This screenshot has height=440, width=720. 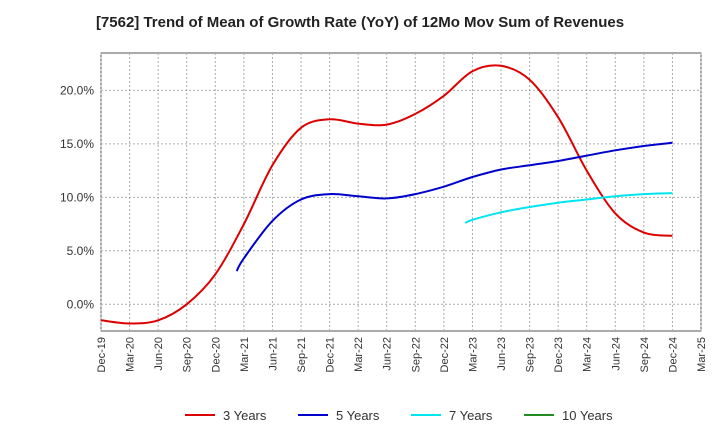 I want to click on x-tick-label: Jun-20, so click(x=159, y=354).